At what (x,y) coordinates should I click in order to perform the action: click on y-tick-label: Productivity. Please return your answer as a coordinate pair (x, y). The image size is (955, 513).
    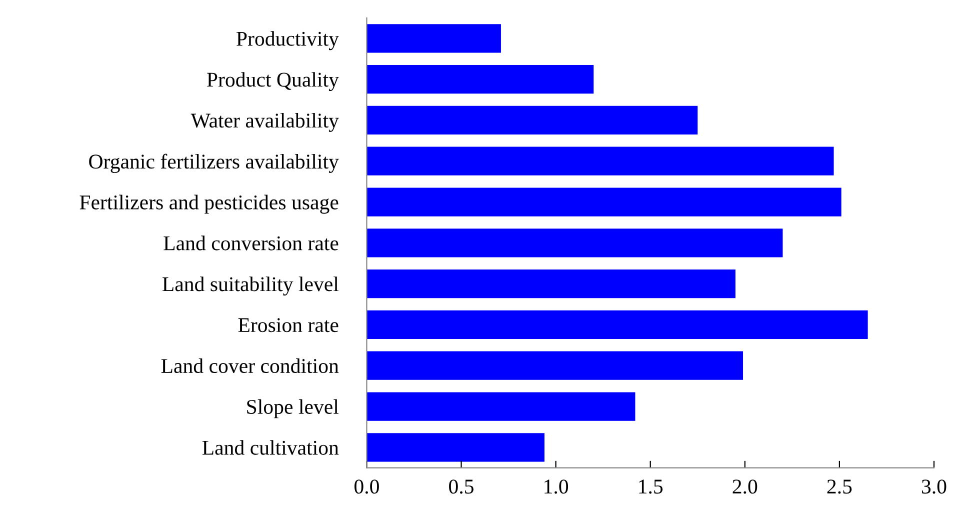
    Looking at the image, I should click on (287, 40).